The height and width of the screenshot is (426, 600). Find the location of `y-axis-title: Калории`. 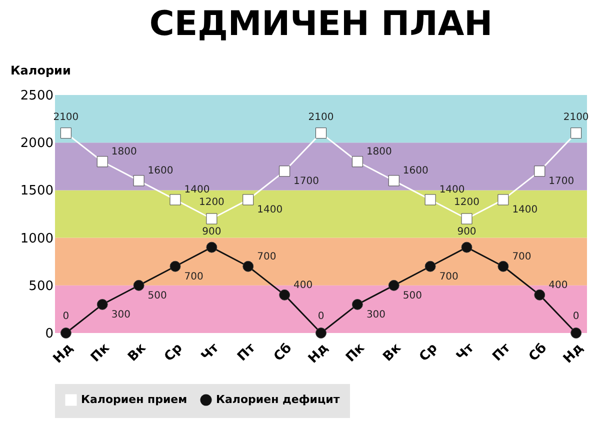

y-axis-title: Калории is located at coordinates (40, 71).